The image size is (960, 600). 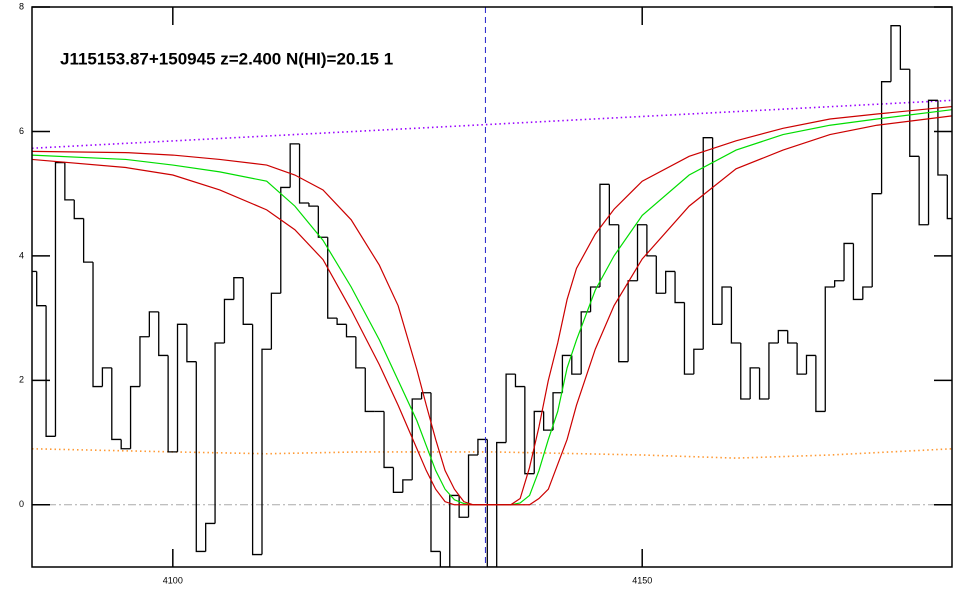 I want to click on chart-title: J115153.87+150945 z=2.400 N(HI)=20.15 1, so click(x=226, y=58).